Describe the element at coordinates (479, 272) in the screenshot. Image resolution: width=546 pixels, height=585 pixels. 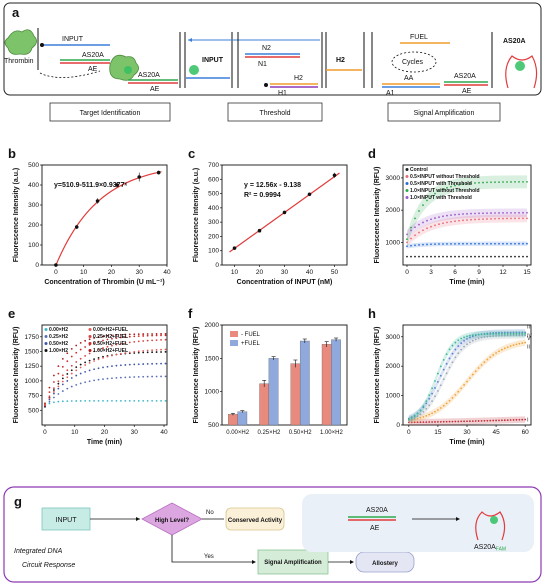
I see `x-tick-label: 9` at that location.